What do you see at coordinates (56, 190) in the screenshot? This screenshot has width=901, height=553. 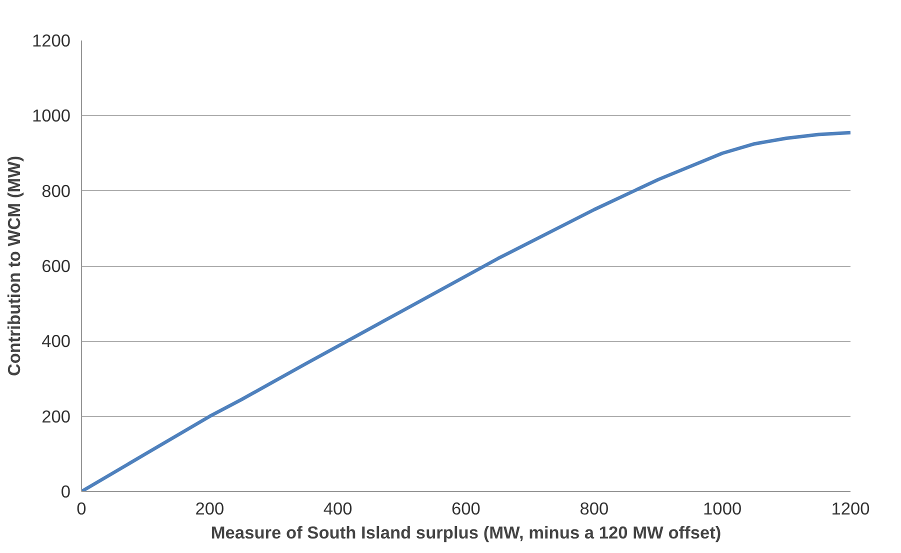 I see `y-tick-label: 800` at bounding box center [56, 190].